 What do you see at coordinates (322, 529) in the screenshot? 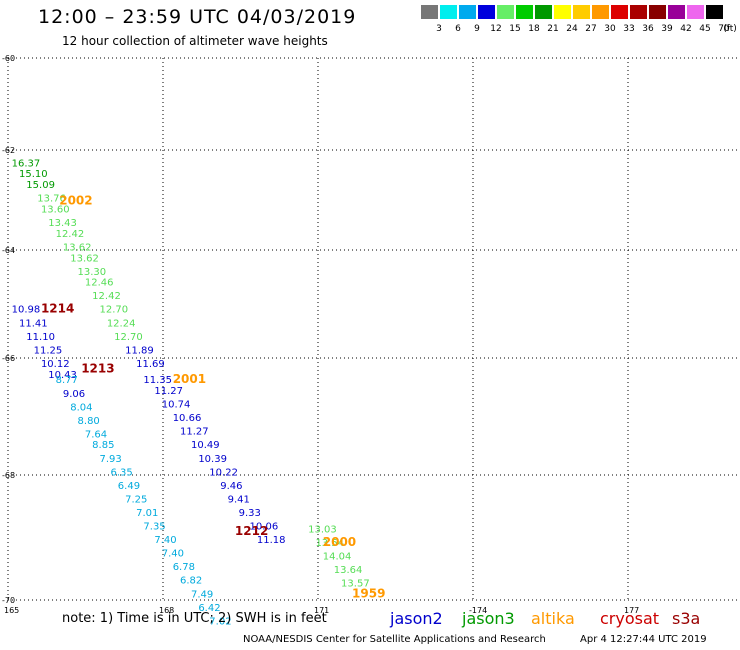
I see `wave-height-label: 13.03` at bounding box center [322, 529].